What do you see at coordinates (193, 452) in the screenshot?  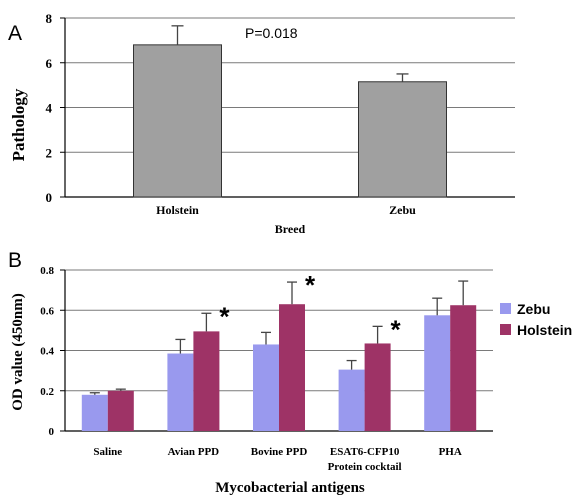 I see `x-tick-label: Avian PPD` at bounding box center [193, 452].